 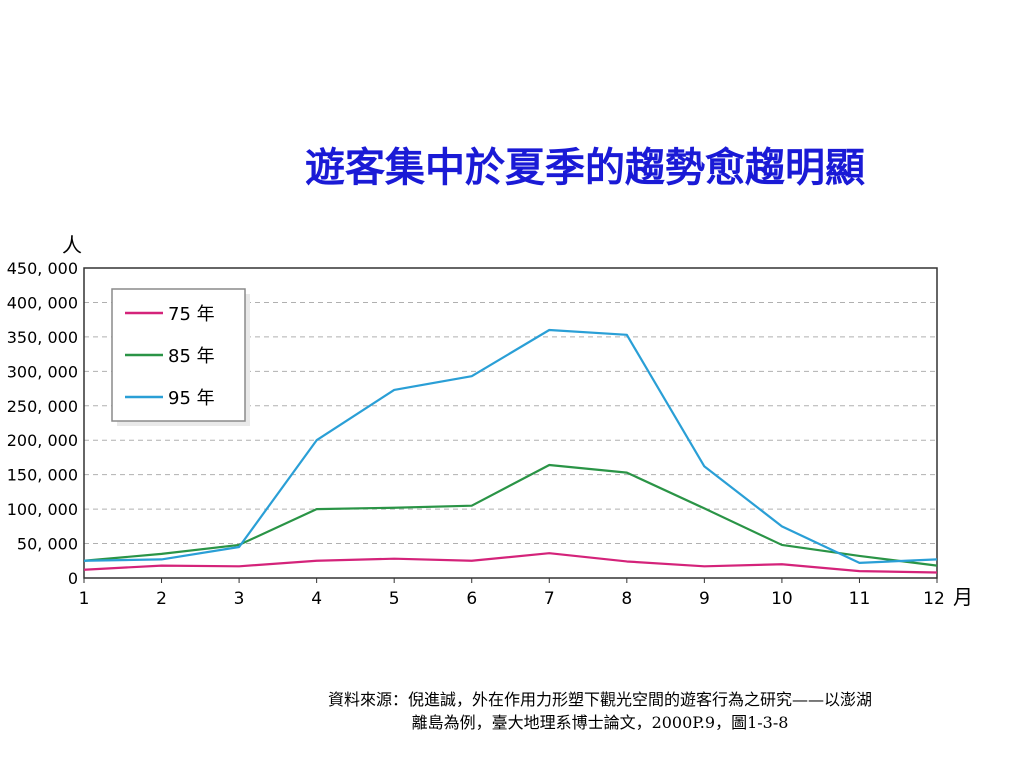 What do you see at coordinates (42, 440) in the screenshot?
I see `y-tick-label: 200, 000` at bounding box center [42, 440].